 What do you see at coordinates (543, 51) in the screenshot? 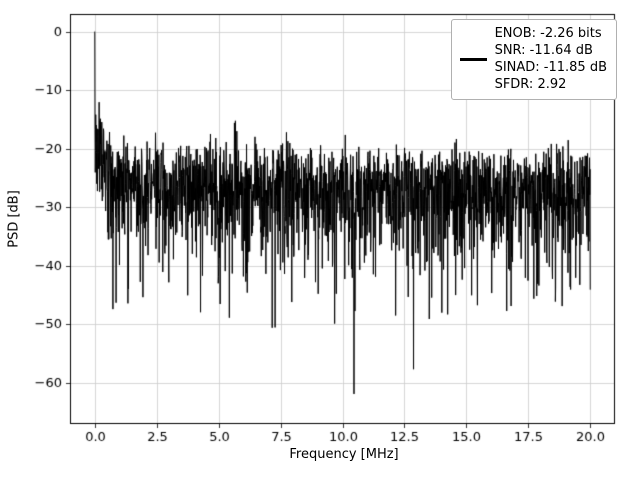
I see `legend-line-snr: SNR: -11.64 dB` at bounding box center [543, 51].